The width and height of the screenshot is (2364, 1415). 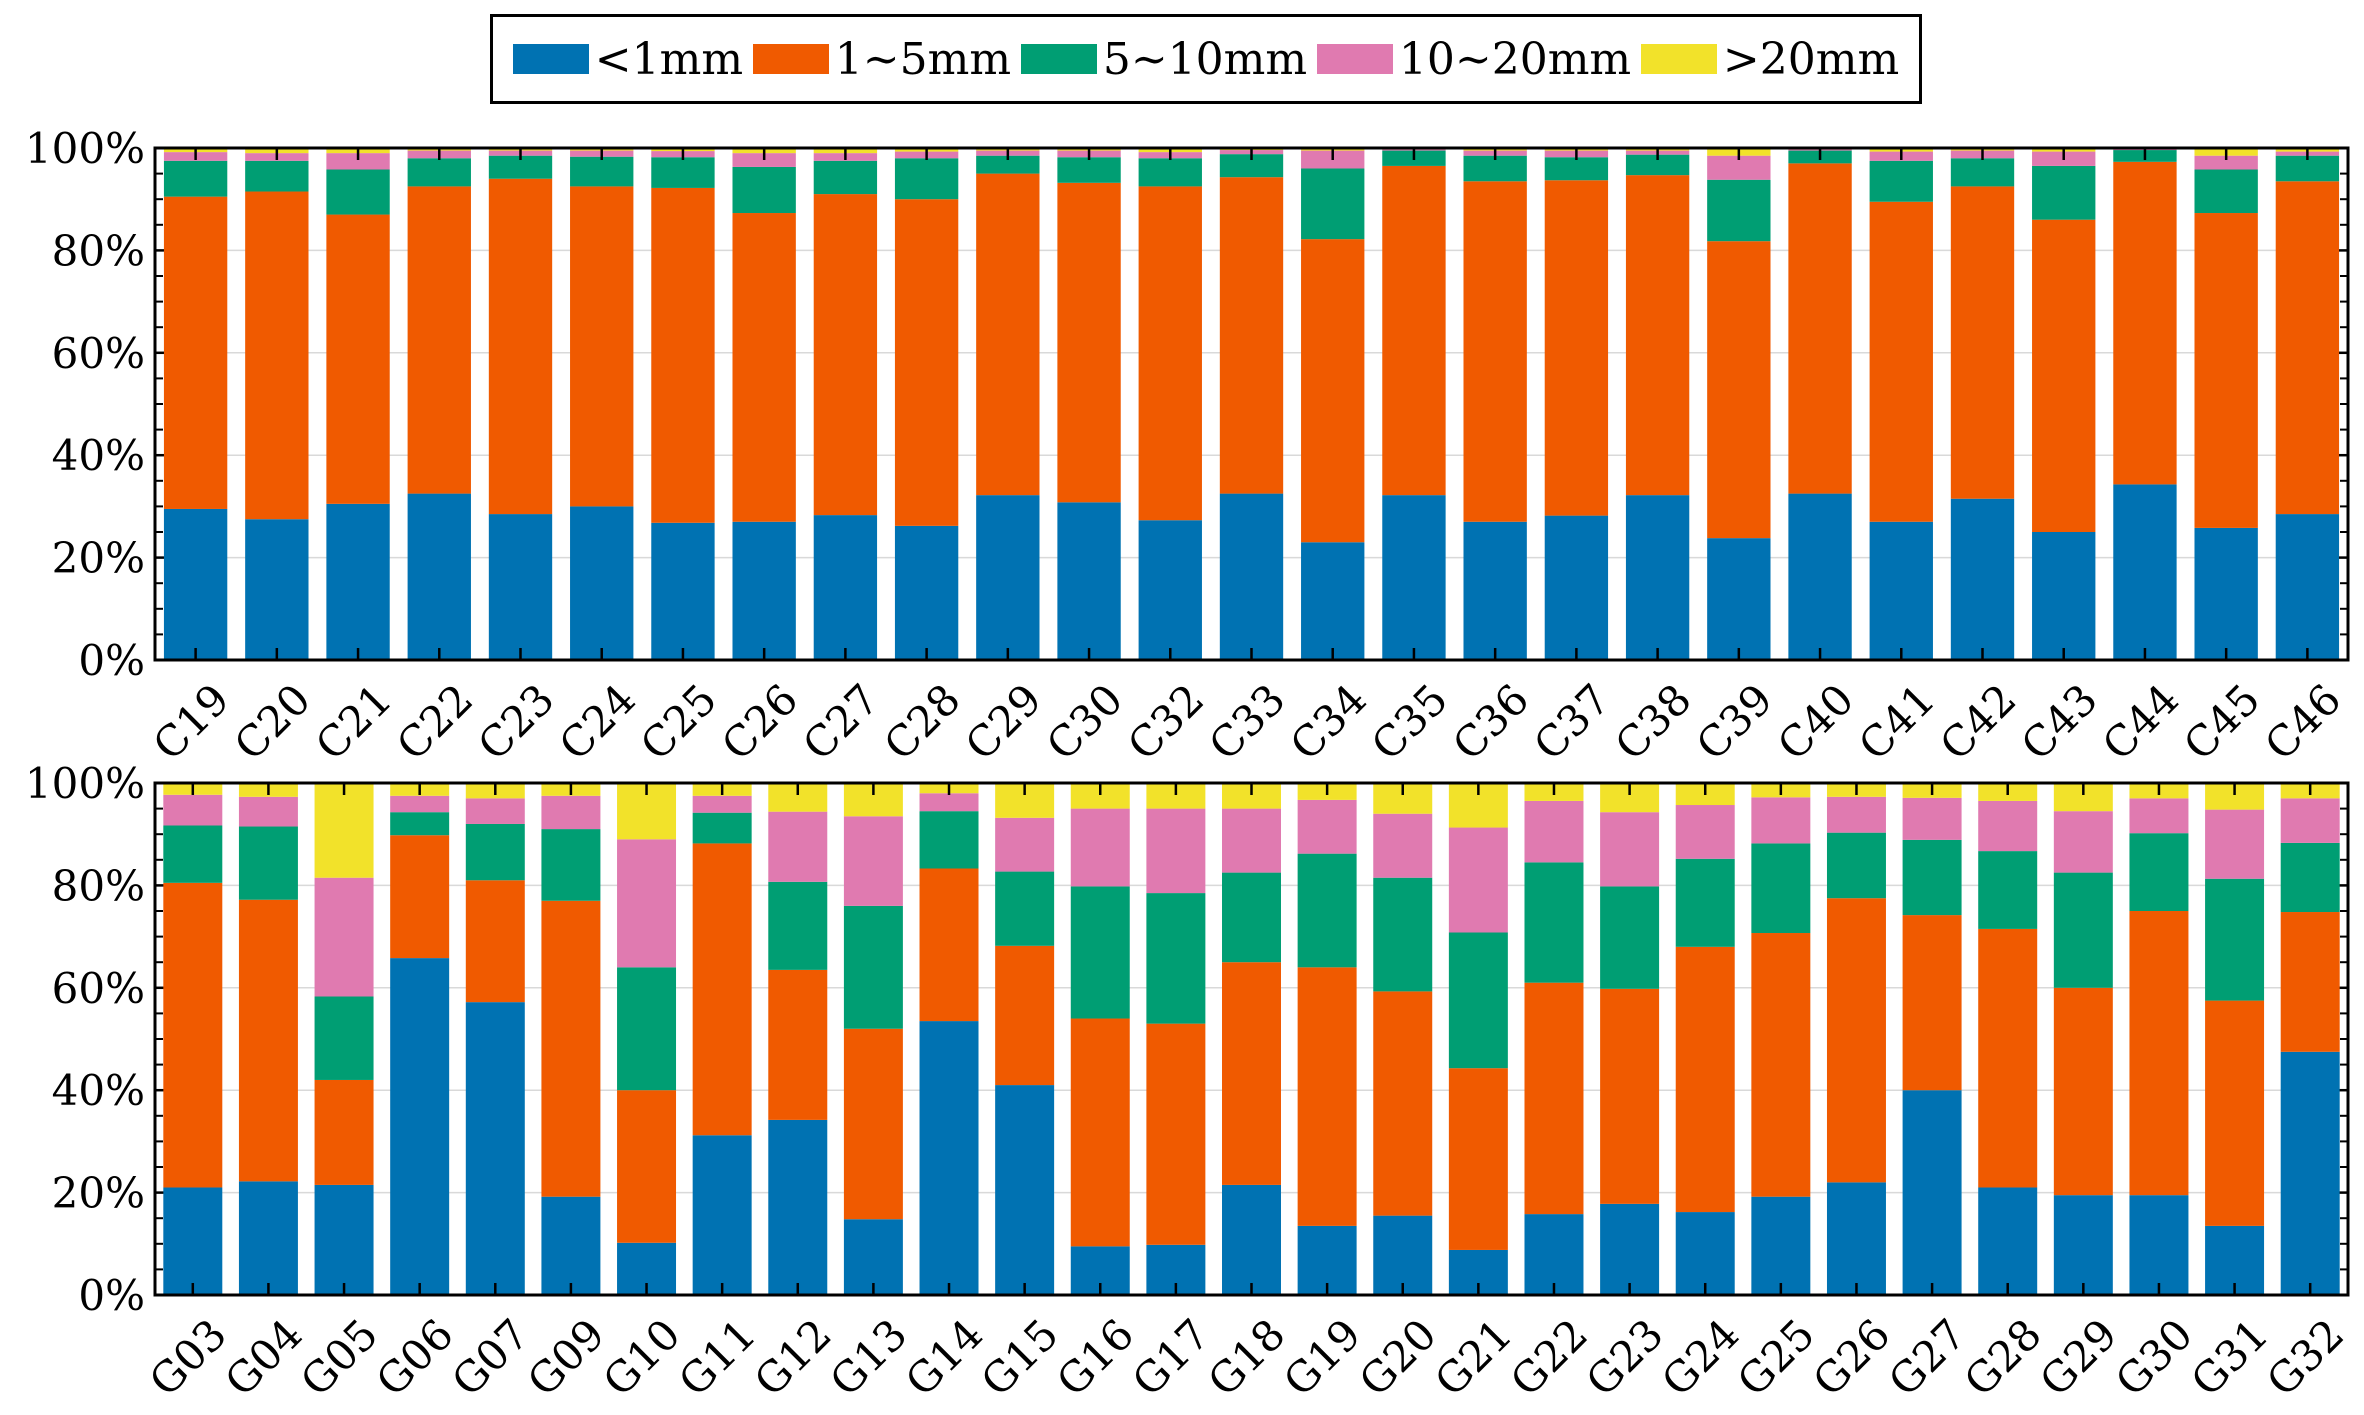 I want to click on bar-g19-10to20mm, so click(x=1327, y=826).